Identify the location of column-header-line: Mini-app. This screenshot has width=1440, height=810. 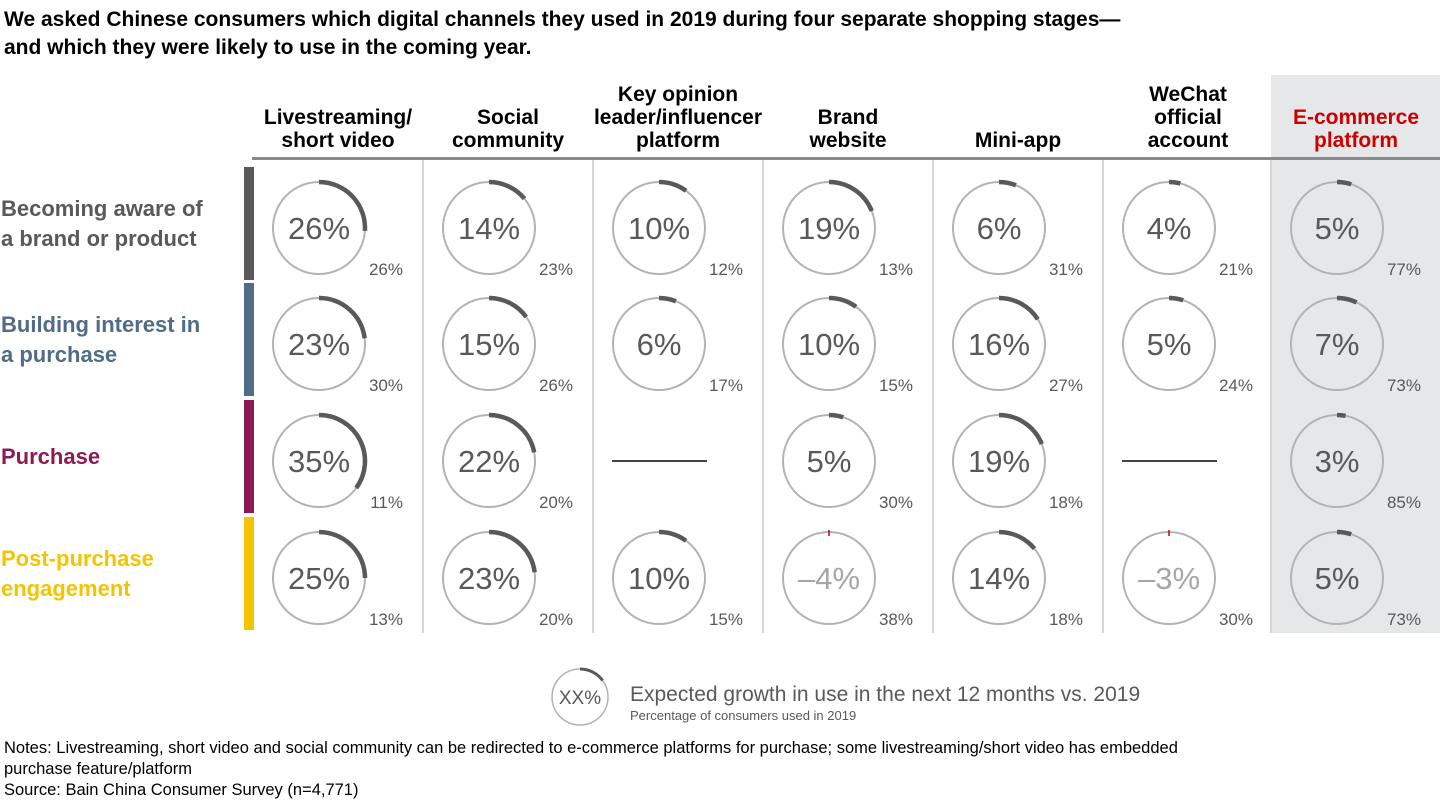
(1018, 140).